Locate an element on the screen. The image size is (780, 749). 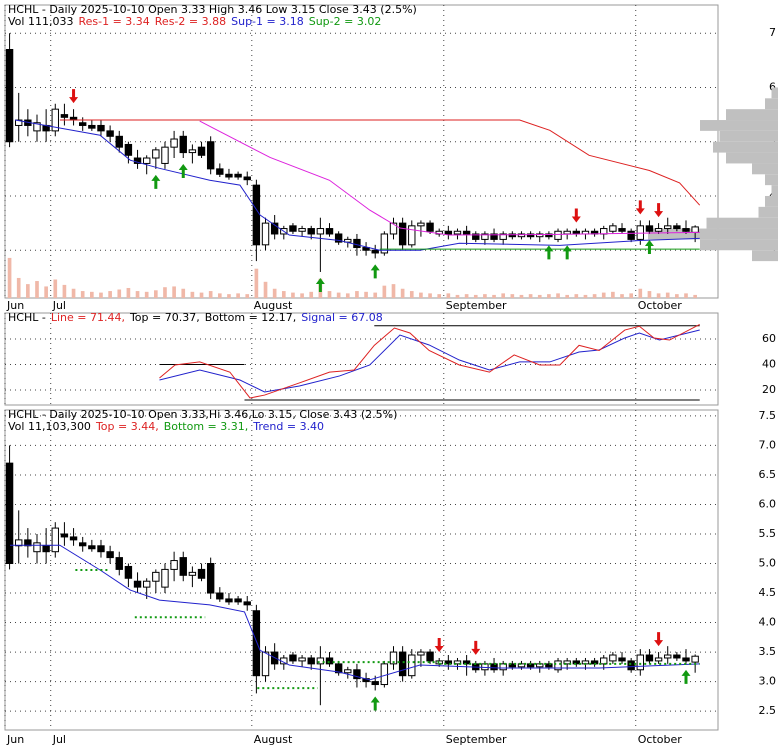
y-tick-label: 5.0 is located at coordinates (768, 563).